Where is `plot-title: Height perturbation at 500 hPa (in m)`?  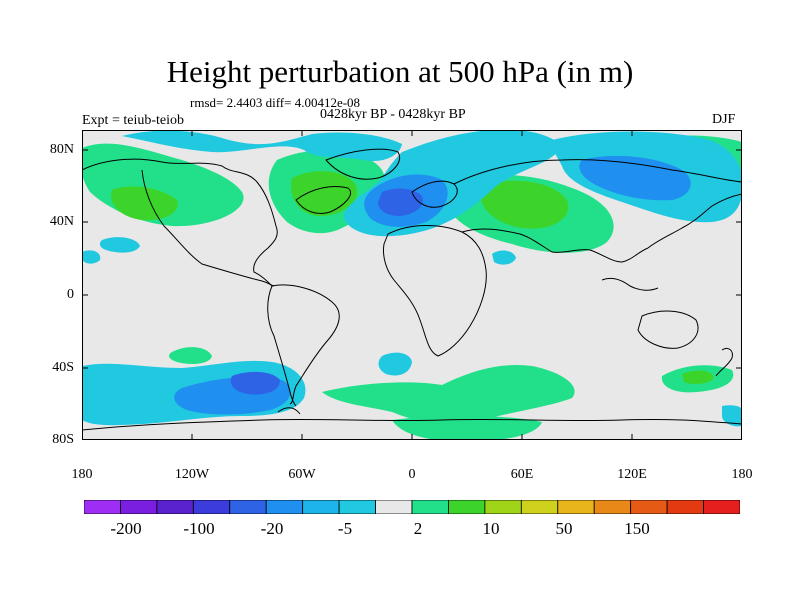
plot-title: Height perturbation at 500 hPa (in m) is located at coordinates (400, 71).